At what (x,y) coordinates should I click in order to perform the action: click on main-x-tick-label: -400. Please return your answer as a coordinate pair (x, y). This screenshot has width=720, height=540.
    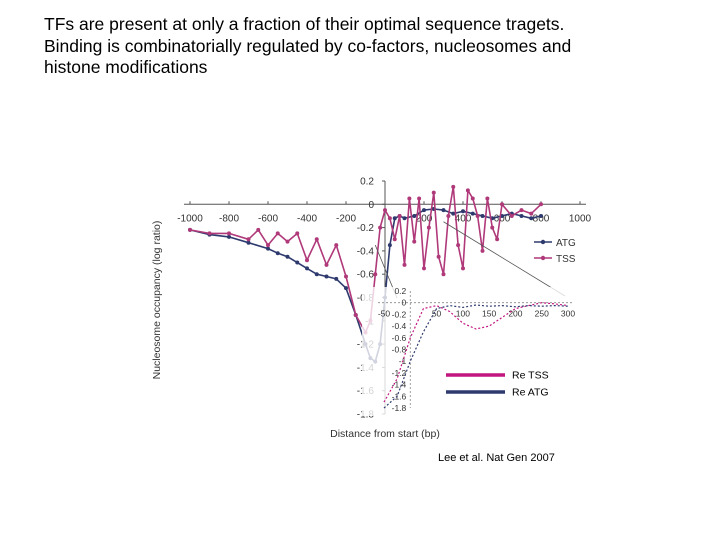
    Looking at the image, I should click on (307, 218).